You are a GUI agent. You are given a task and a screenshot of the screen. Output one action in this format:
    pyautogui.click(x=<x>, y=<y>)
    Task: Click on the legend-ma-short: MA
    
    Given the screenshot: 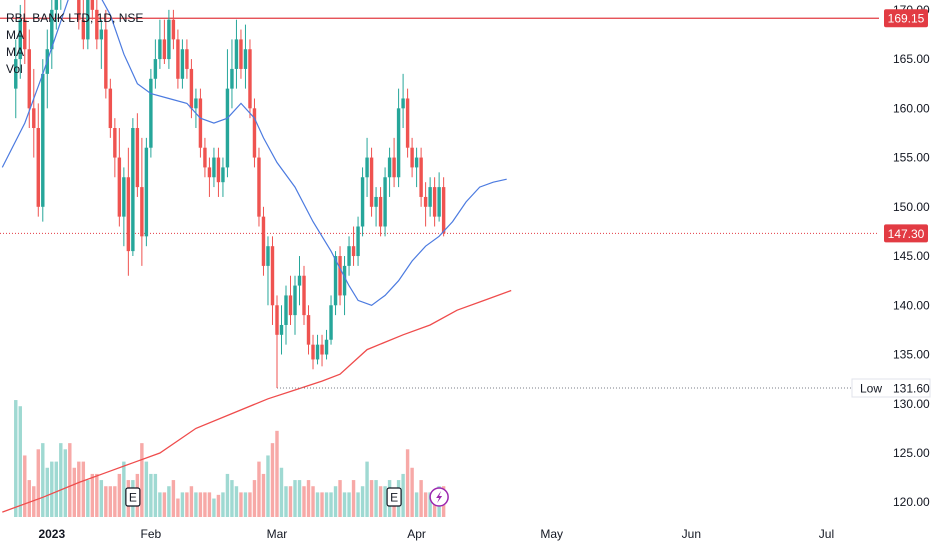 What is the action you would take?
    pyautogui.click(x=15, y=35)
    